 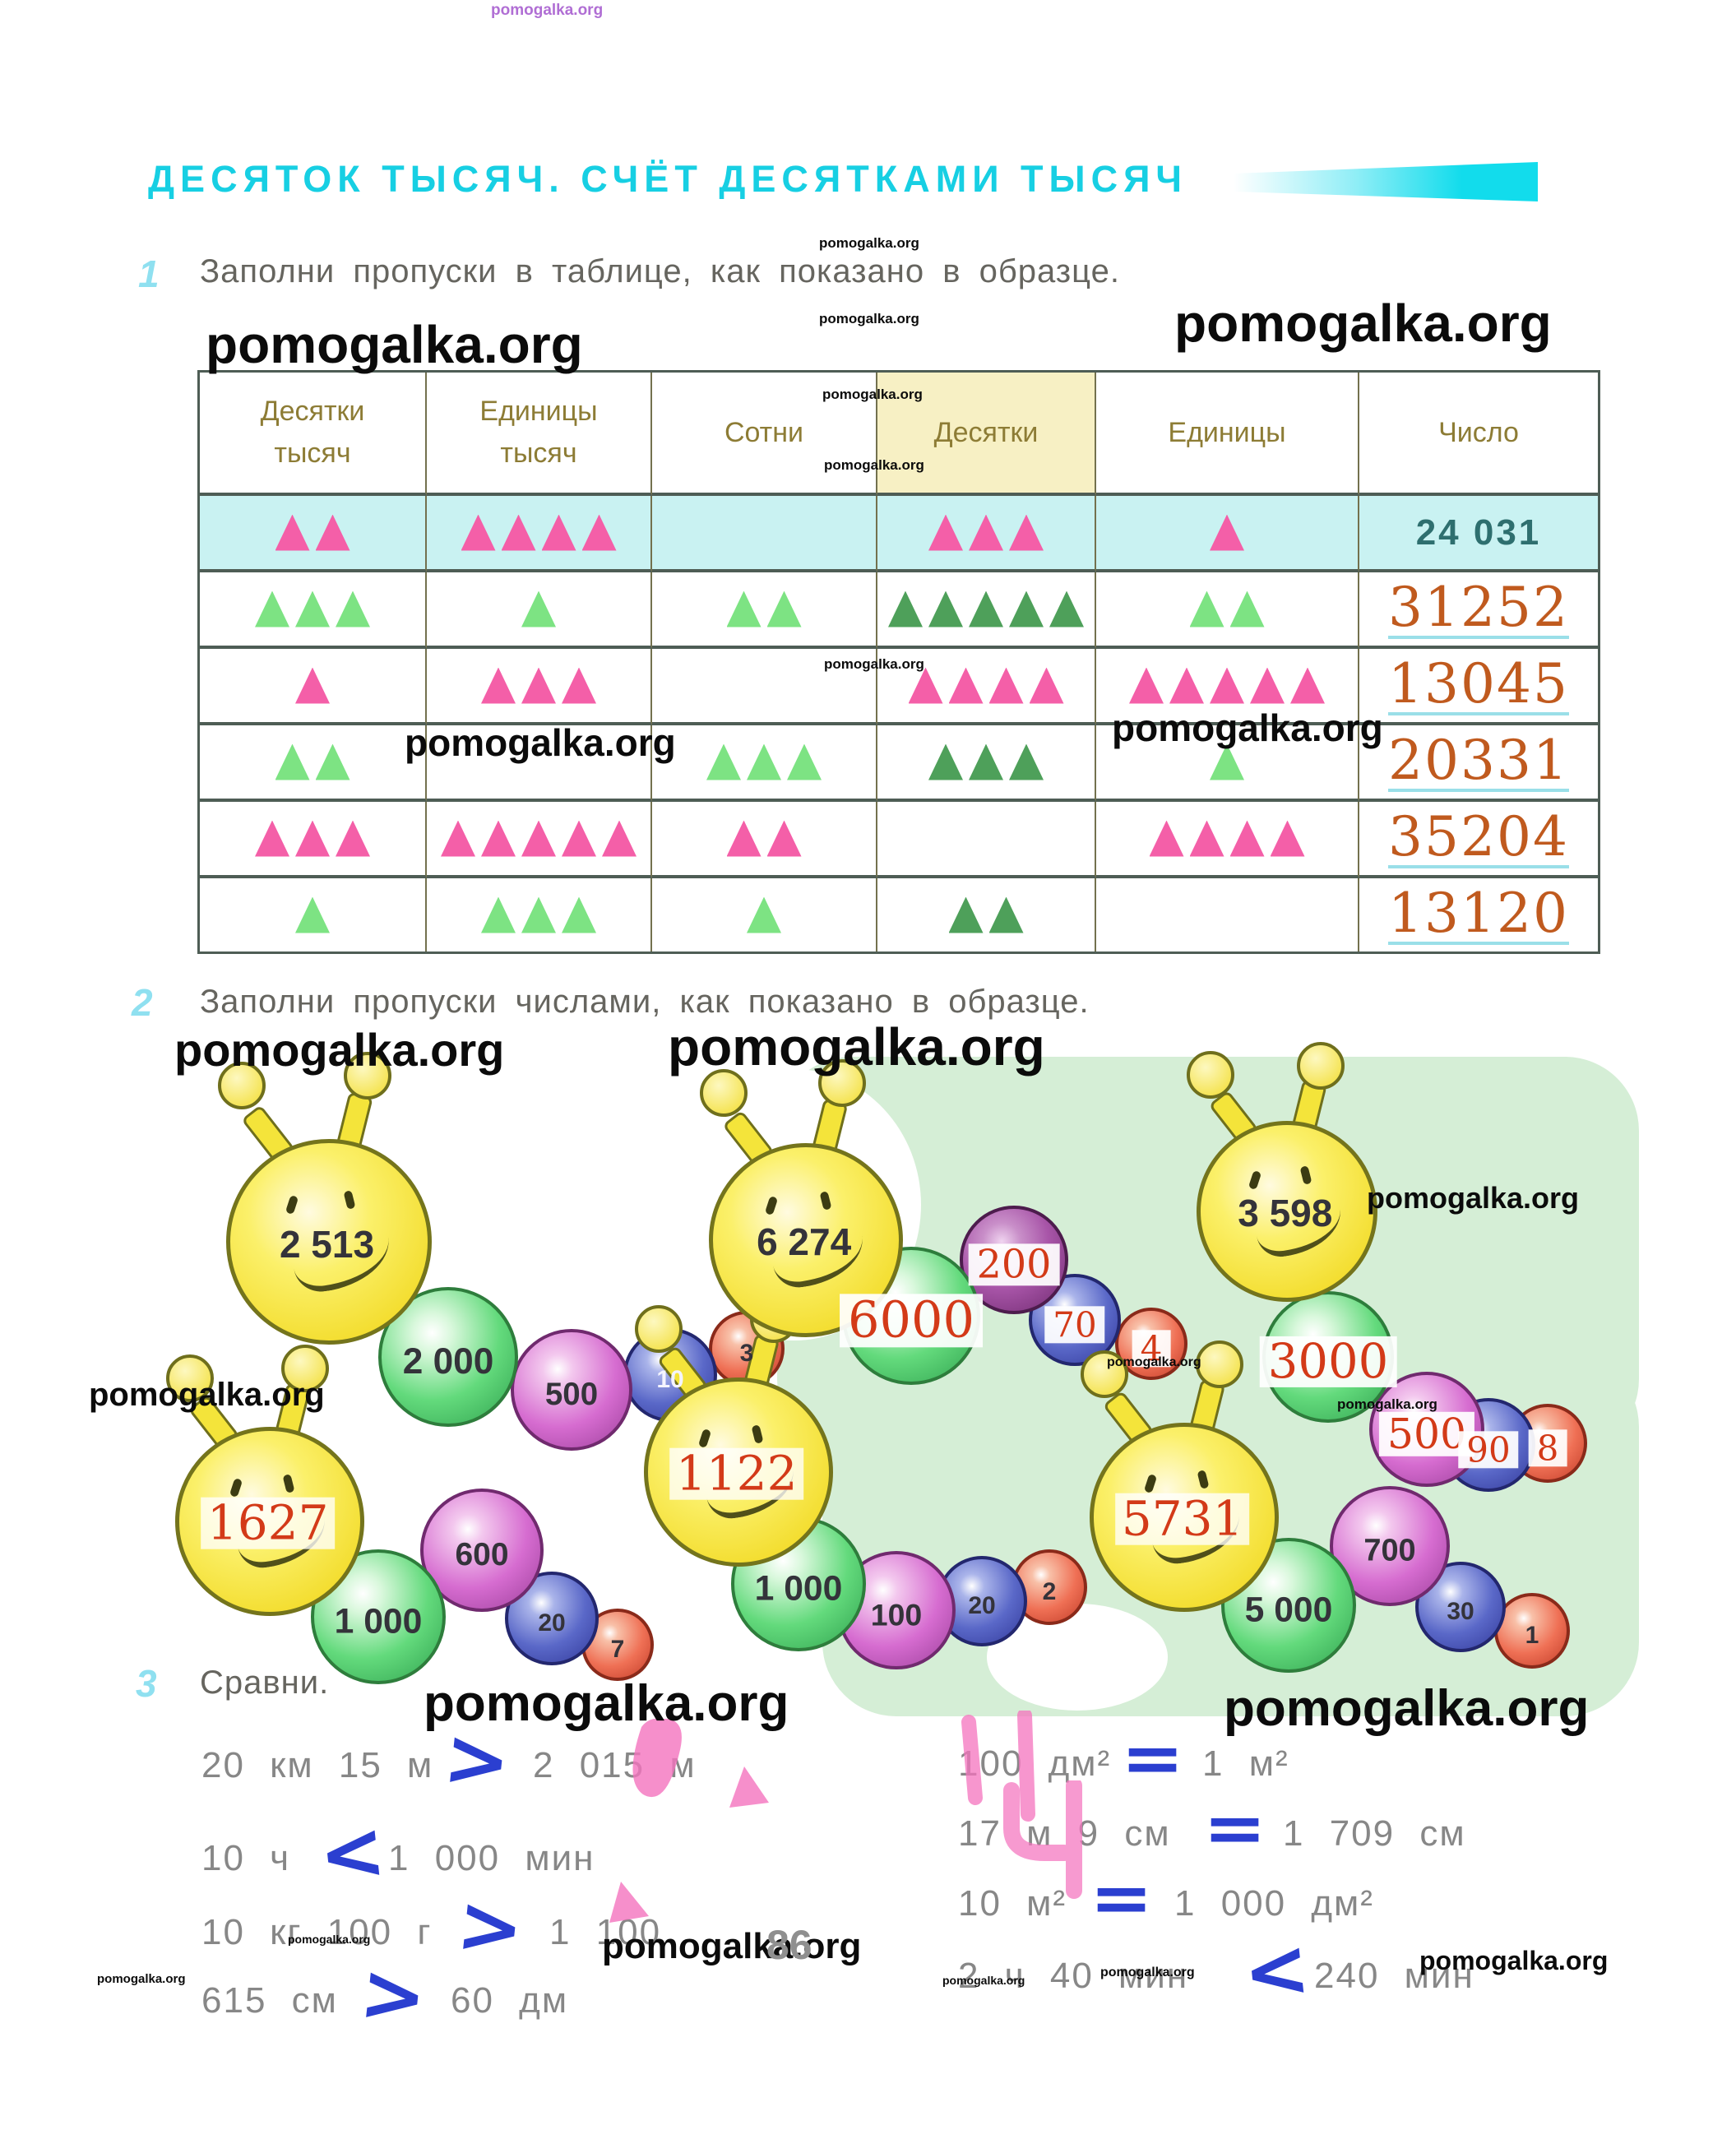 I want to click on title-swoosh-decoration, so click(x=1386, y=182).